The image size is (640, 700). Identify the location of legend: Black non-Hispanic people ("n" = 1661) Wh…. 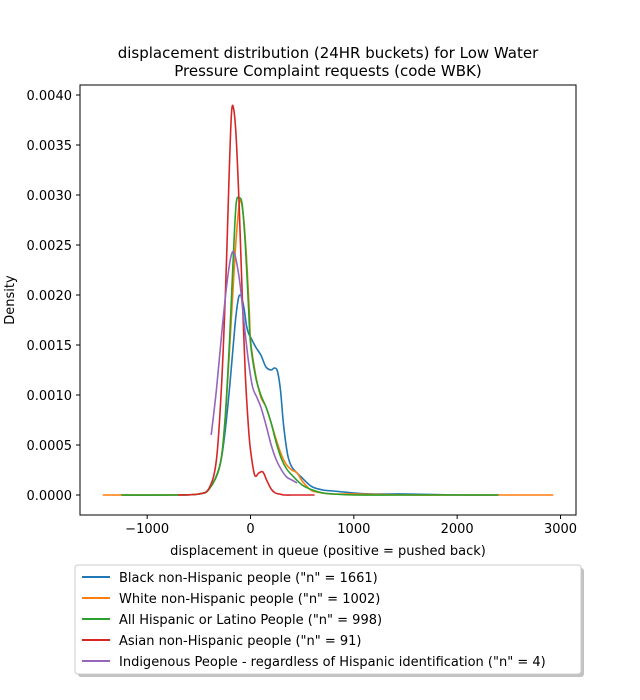
(329, 620).